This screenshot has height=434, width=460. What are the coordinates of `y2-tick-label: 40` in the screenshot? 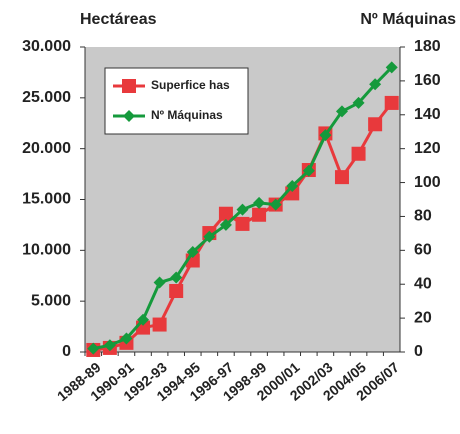 It's located at (423, 283).